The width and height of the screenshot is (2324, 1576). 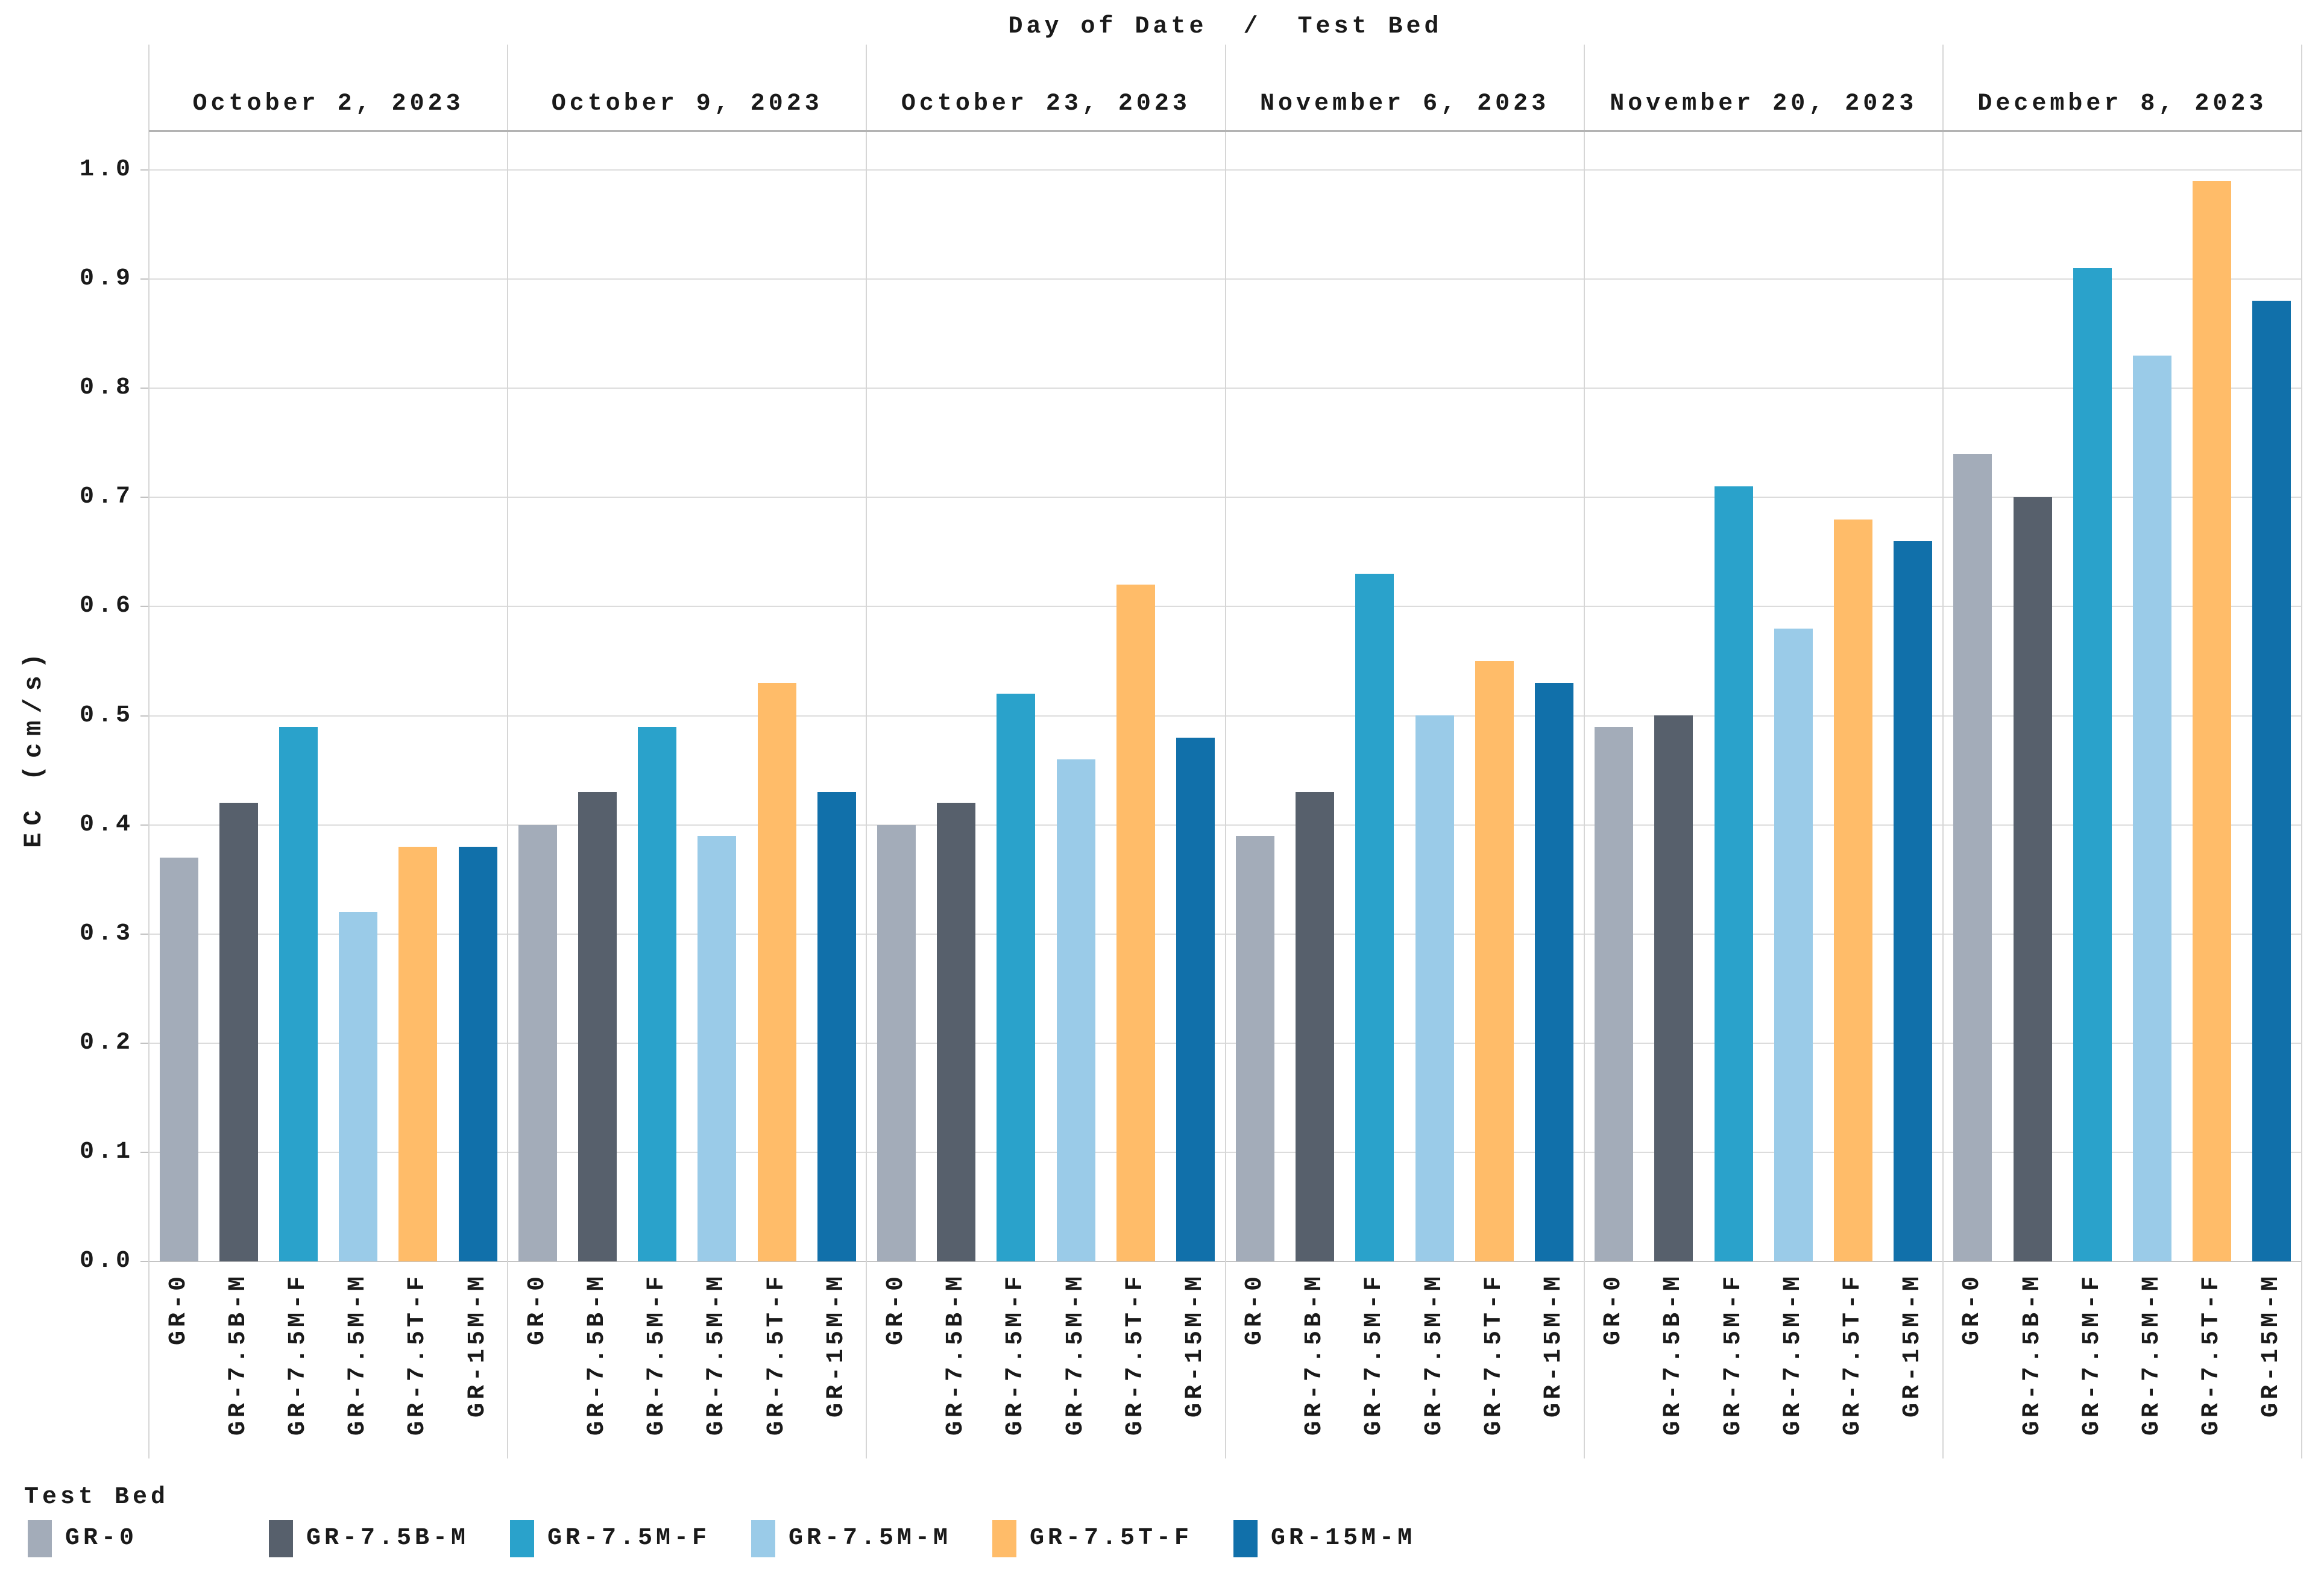 What do you see at coordinates (1016, 1354) in the screenshot?
I see `x-tick-label: GR-7.5M-F` at bounding box center [1016, 1354].